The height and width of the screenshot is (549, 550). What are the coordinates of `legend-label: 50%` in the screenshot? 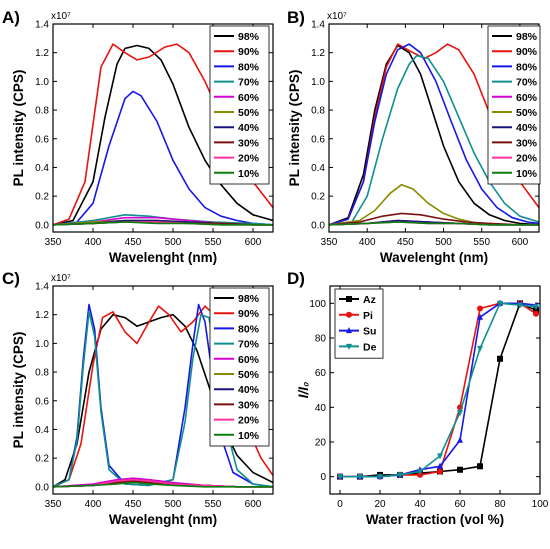 It's located at (527, 113).